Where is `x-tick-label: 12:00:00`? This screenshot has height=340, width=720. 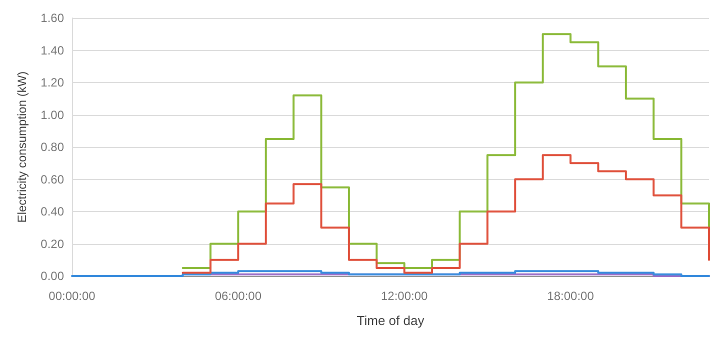
x-tick-label: 12:00:00 is located at coordinates (404, 296).